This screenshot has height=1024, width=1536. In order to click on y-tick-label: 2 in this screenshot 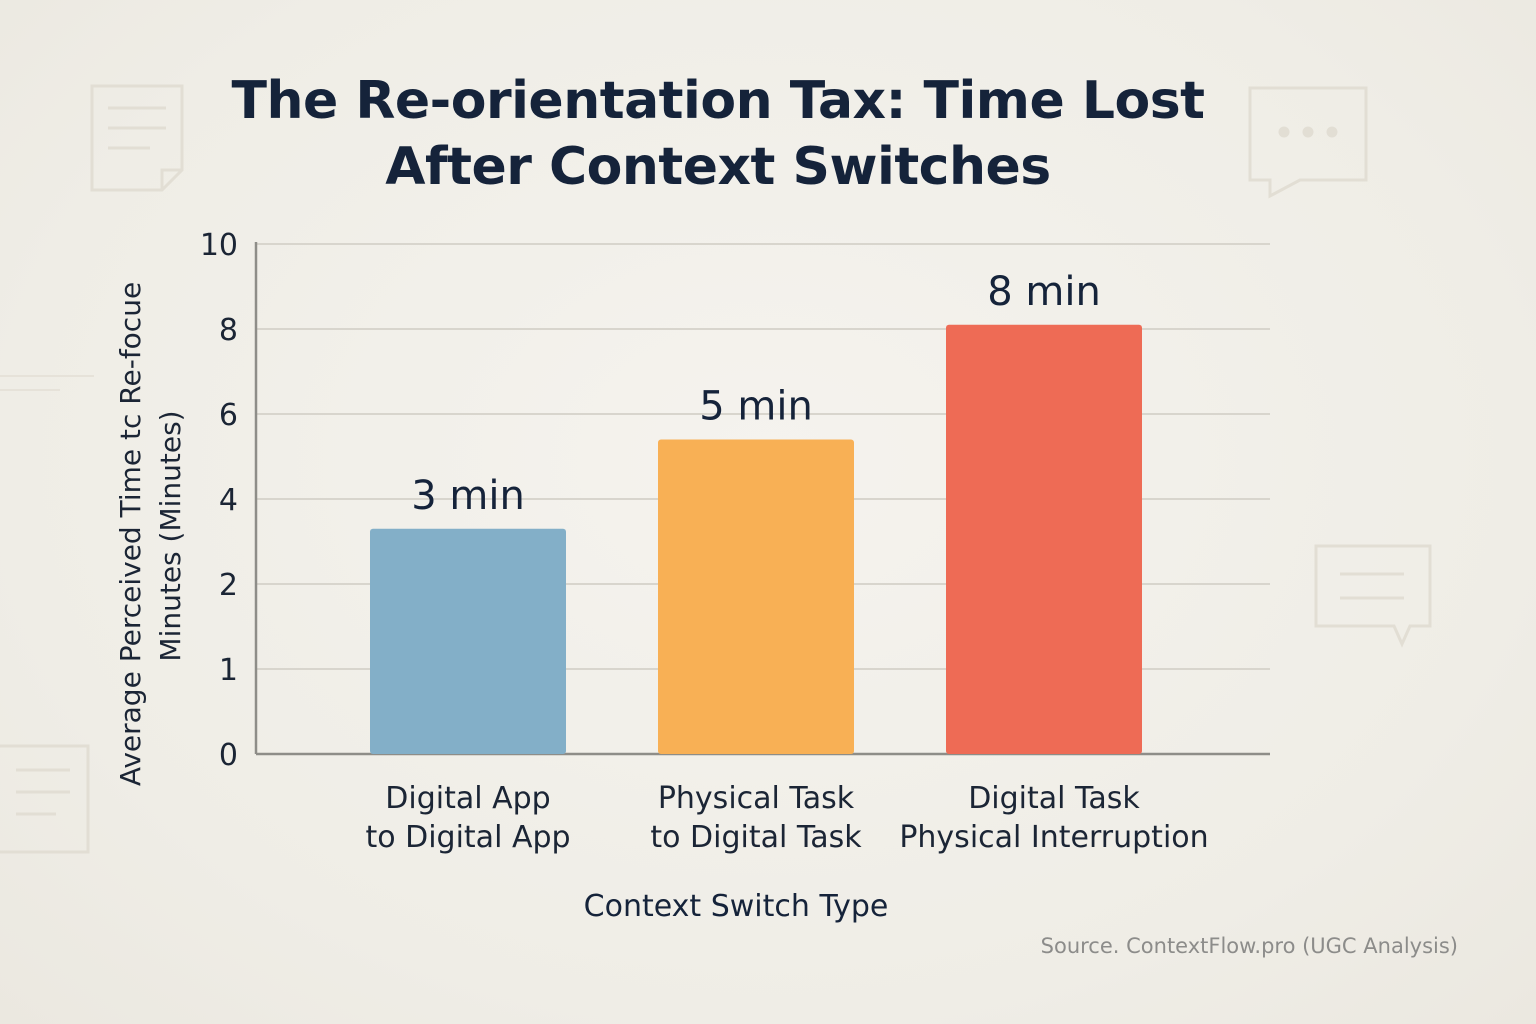, I will do `click(228, 585)`.